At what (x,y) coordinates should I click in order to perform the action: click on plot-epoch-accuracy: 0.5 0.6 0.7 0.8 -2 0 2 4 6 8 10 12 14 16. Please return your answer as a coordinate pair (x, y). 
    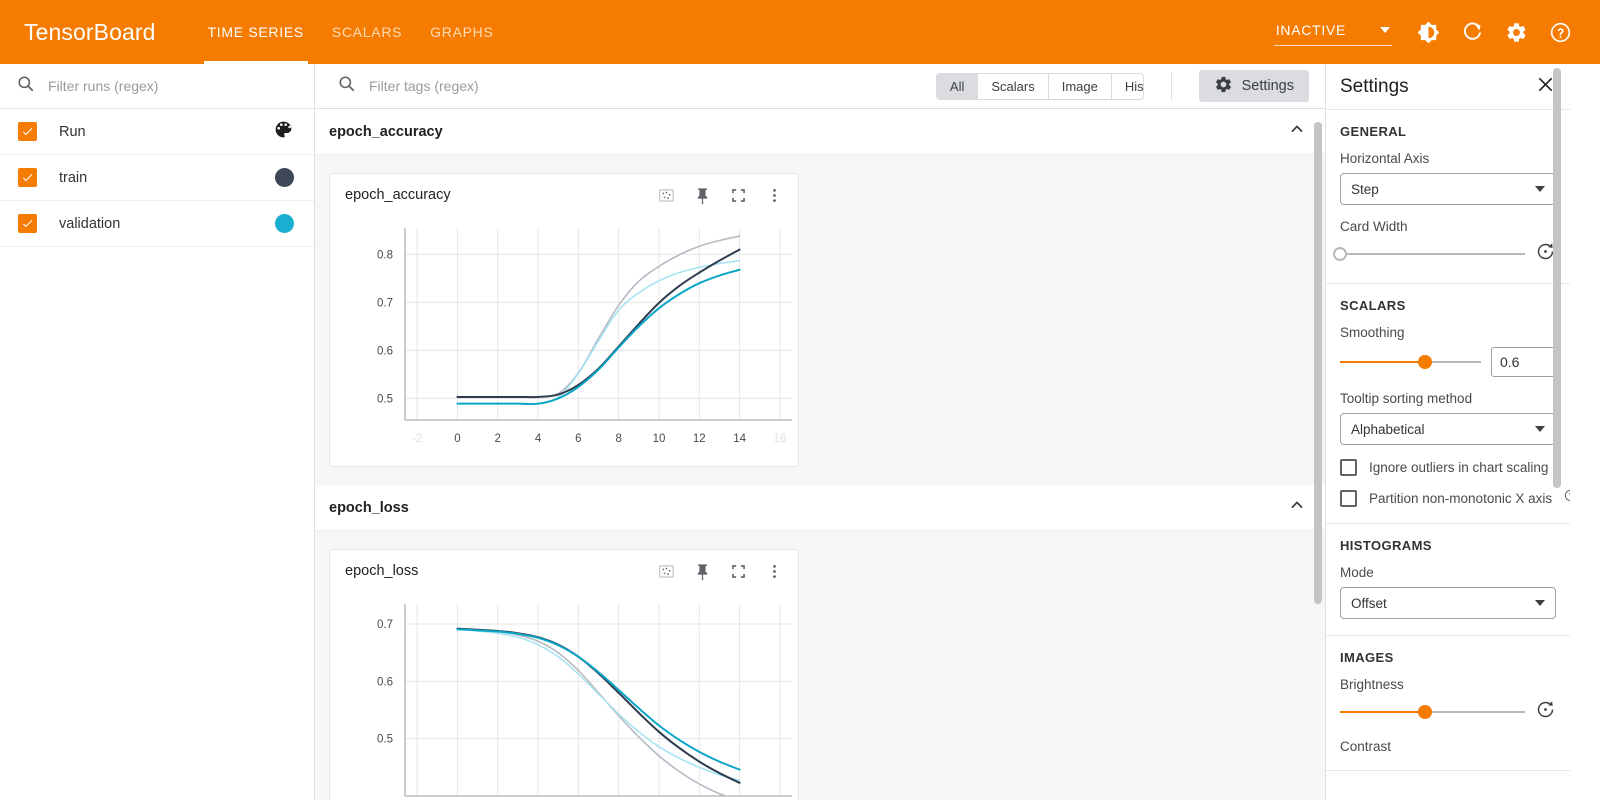
    Looking at the image, I should click on (564, 341).